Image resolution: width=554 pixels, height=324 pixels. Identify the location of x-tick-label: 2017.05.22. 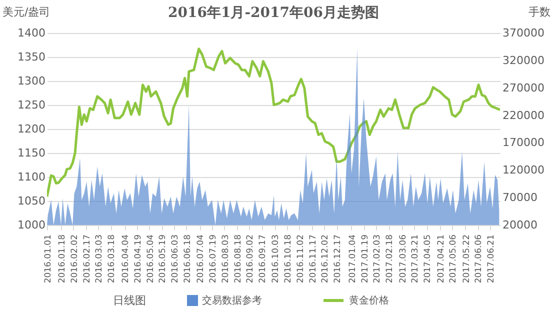
(467, 259).